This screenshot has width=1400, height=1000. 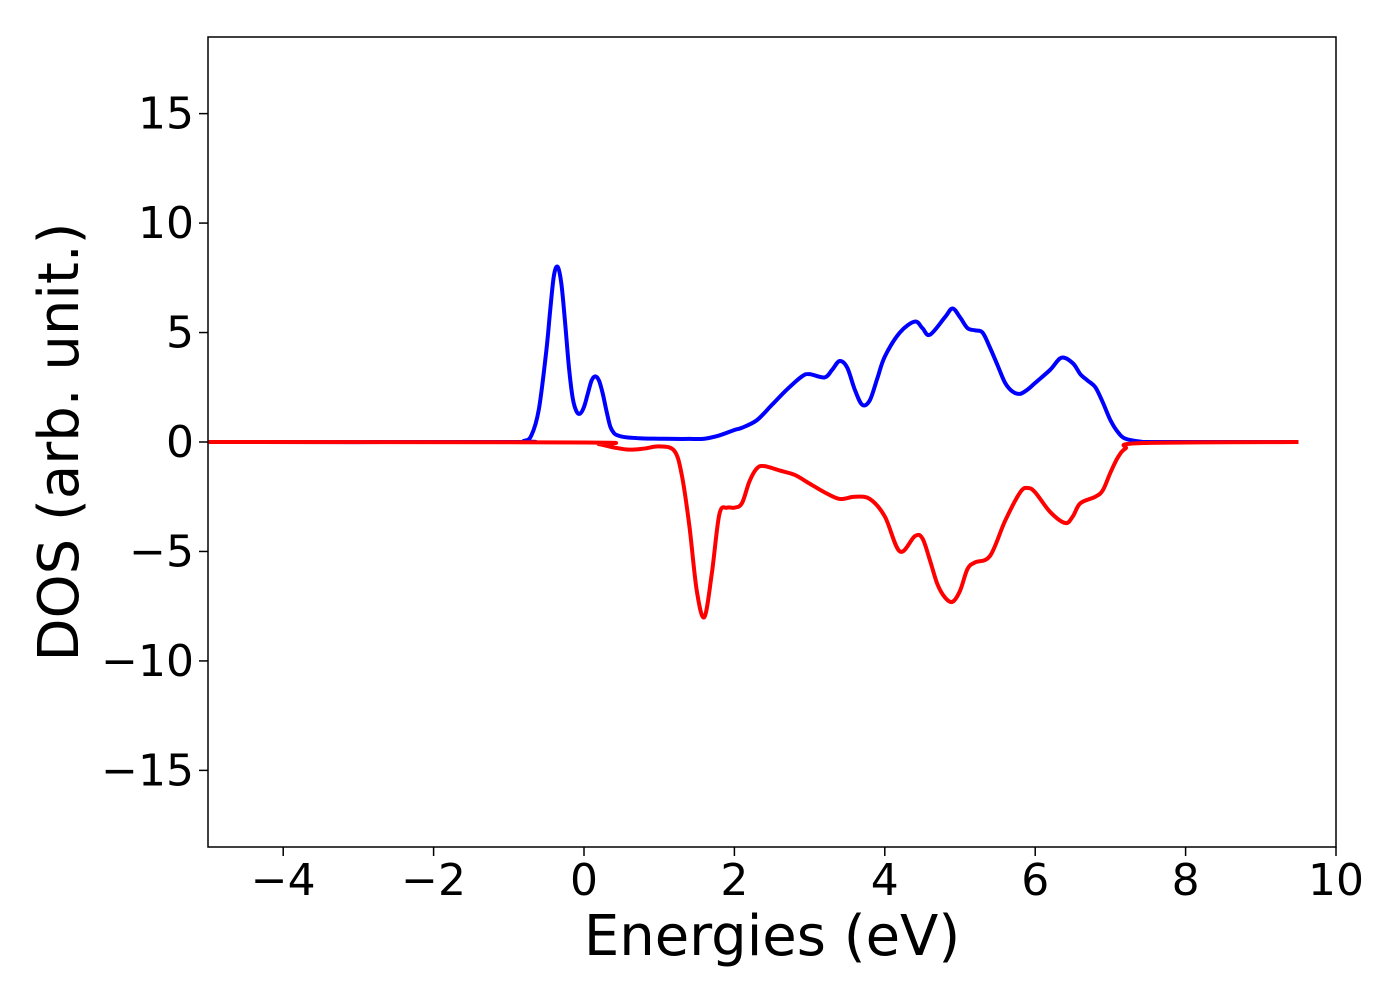 I want to click on y-tick-label: −15, so click(x=147, y=770).